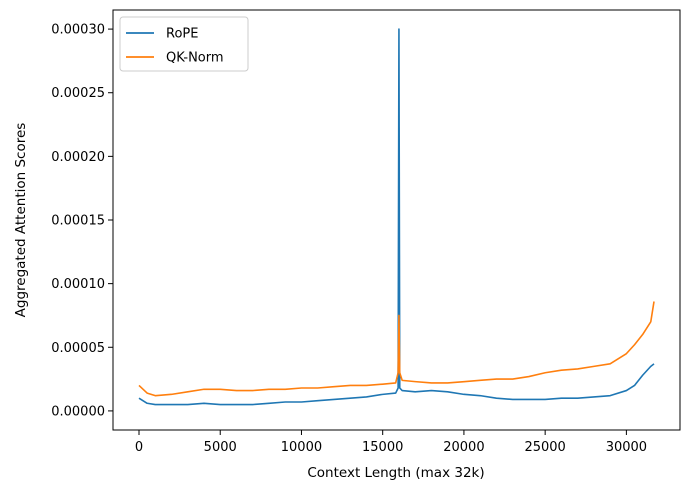  What do you see at coordinates (544, 447) in the screenshot?
I see `x-tick-label: 25000` at bounding box center [544, 447].